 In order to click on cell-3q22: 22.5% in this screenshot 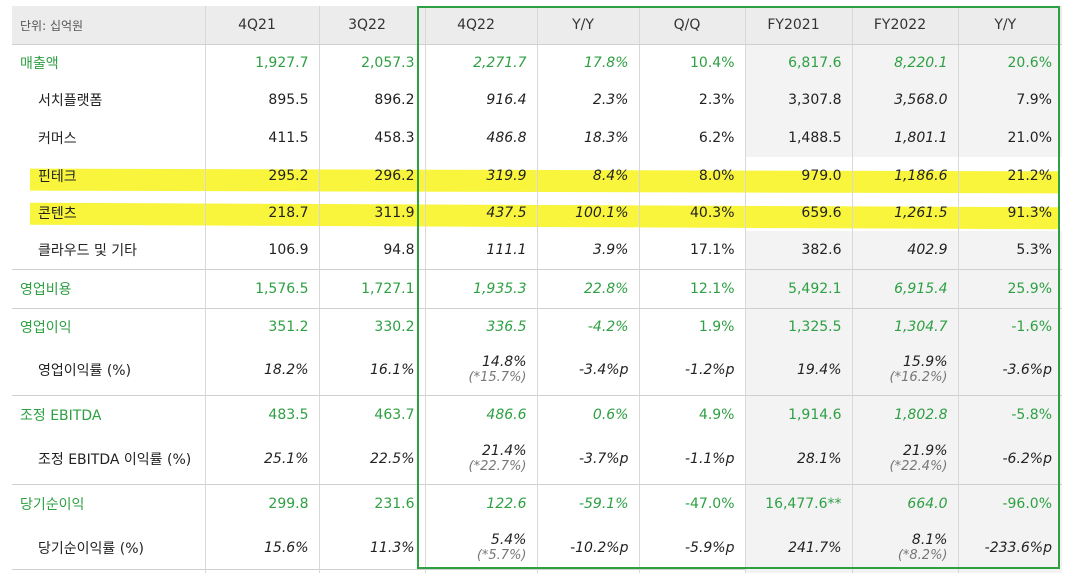, I will do `click(372, 459)`.